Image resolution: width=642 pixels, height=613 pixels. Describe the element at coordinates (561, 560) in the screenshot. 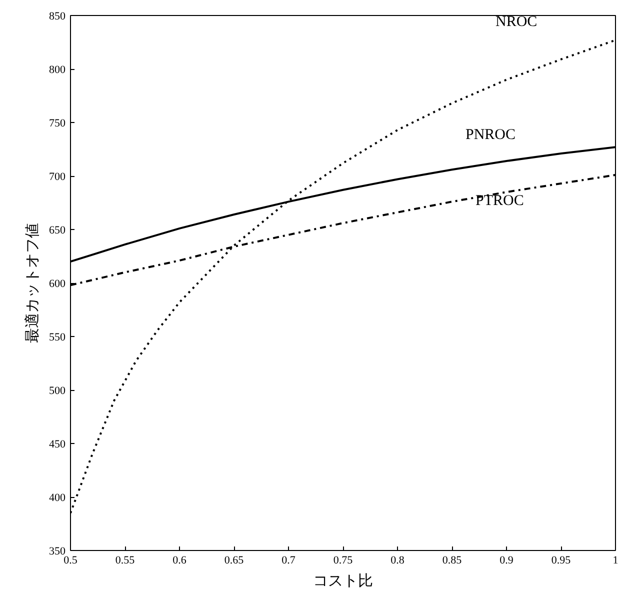

I see `x-tick-label: 0.95` at that location.